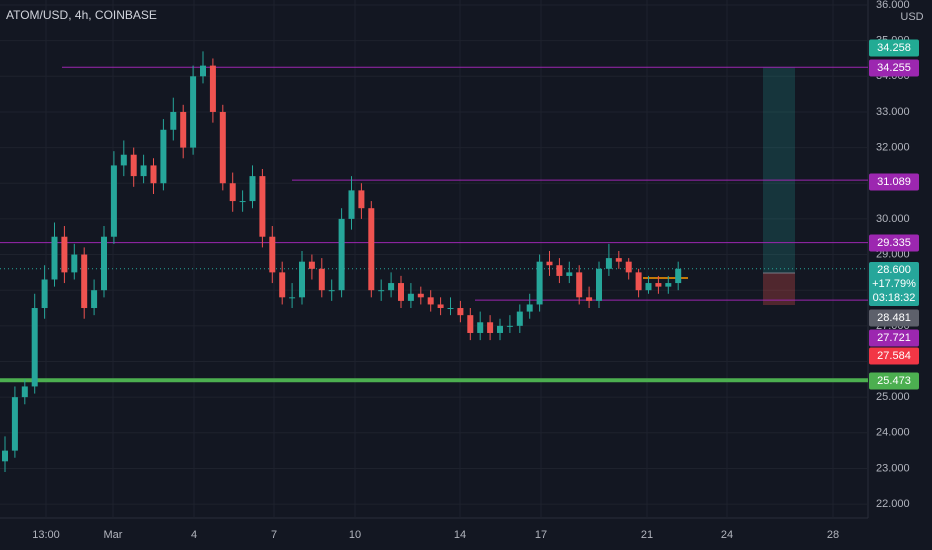  I want to click on level-badge: 25.473, so click(894, 381).